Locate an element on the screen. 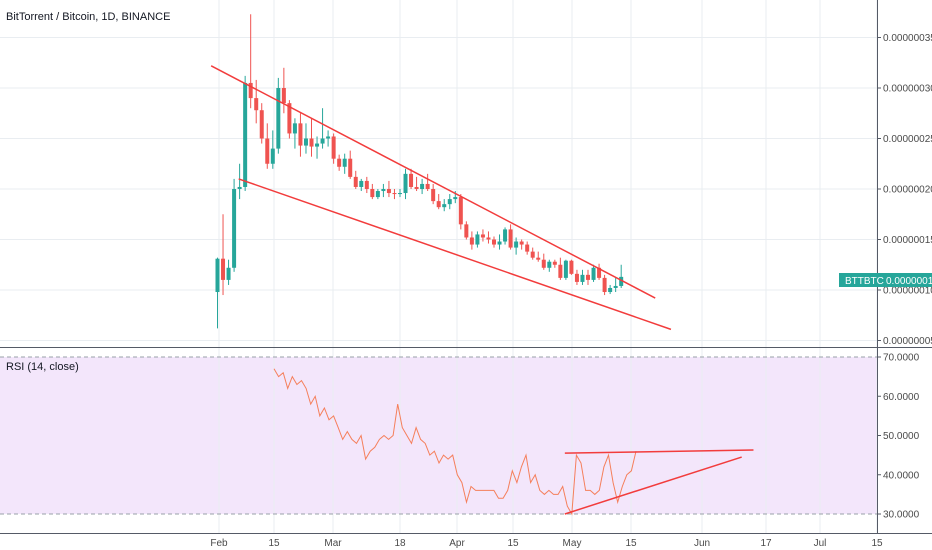 This screenshot has width=932, height=550. rsi-title: RSI (14, close) is located at coordinates (42, 367).